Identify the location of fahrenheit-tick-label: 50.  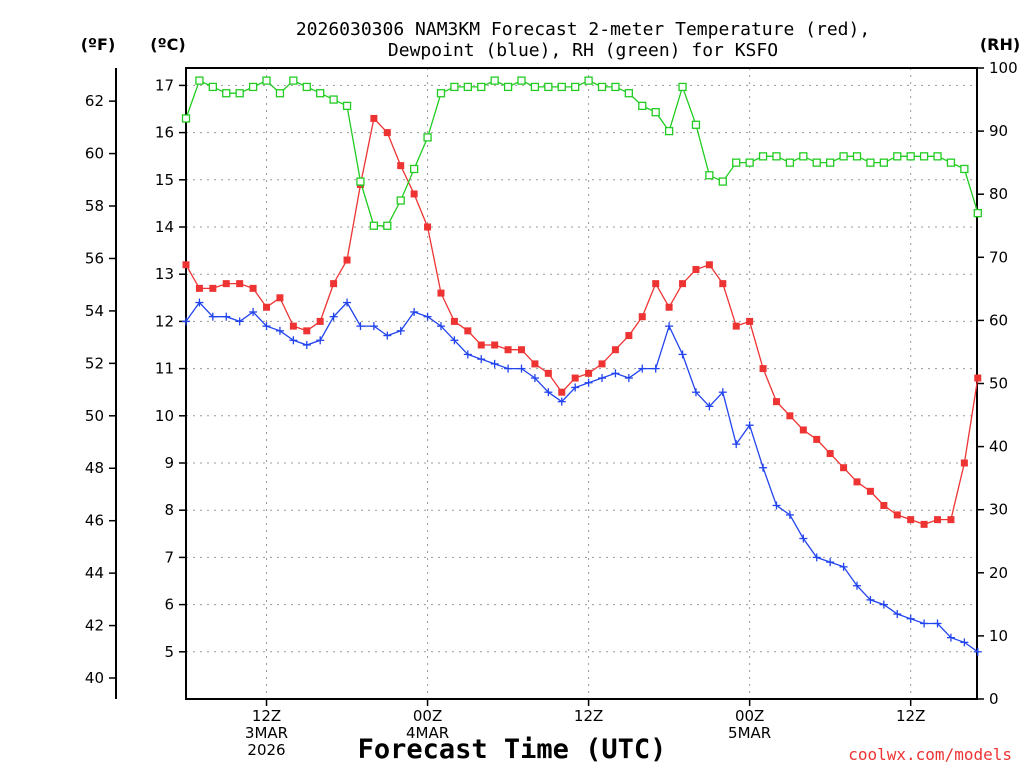
(94, 416).